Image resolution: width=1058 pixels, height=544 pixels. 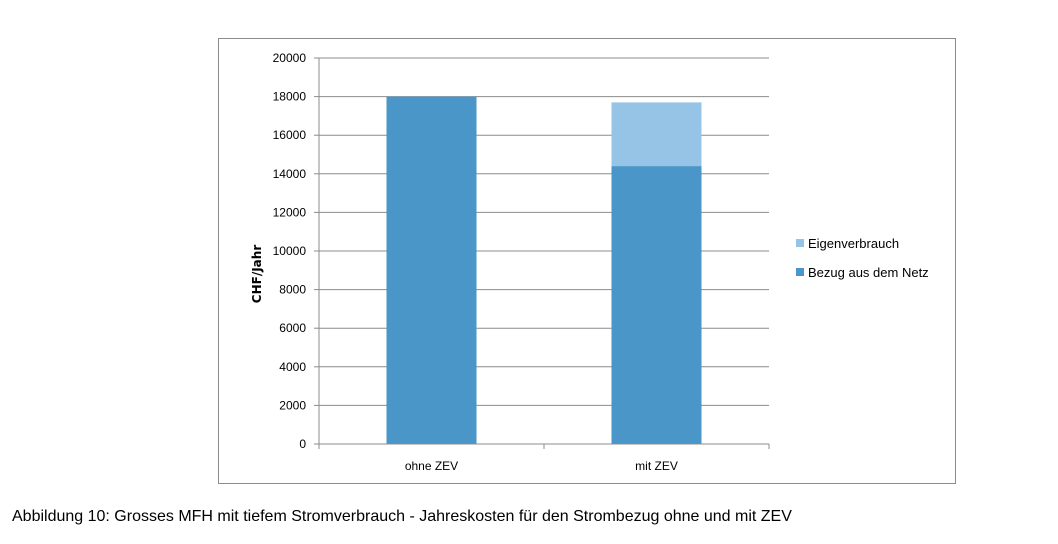 I want to click on legend-label: Eigenverbrauch, so click(x=853, y=243).